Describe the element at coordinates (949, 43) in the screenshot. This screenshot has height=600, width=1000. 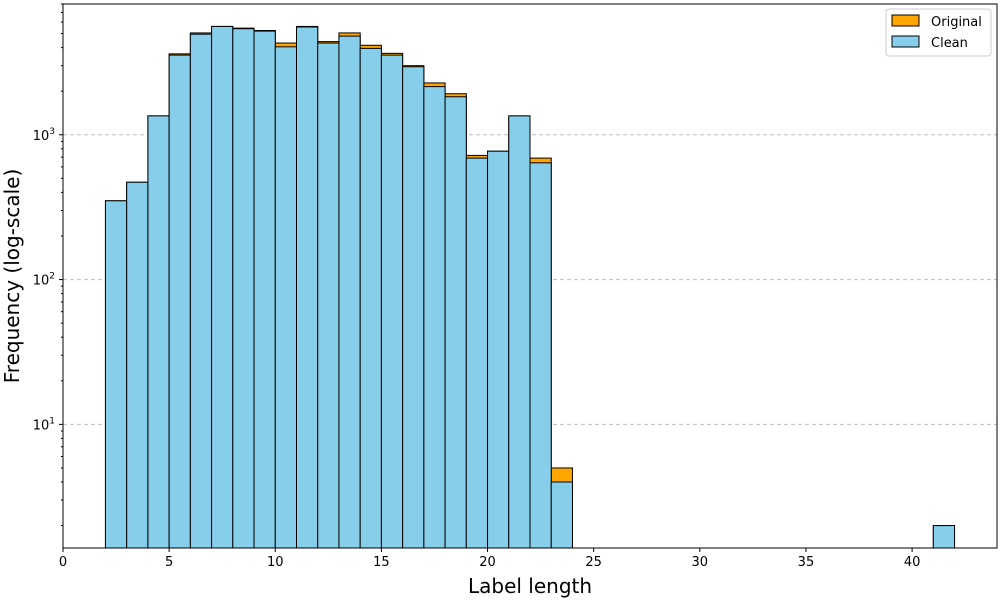
I see `legend-label-clean: Clean` at that location.